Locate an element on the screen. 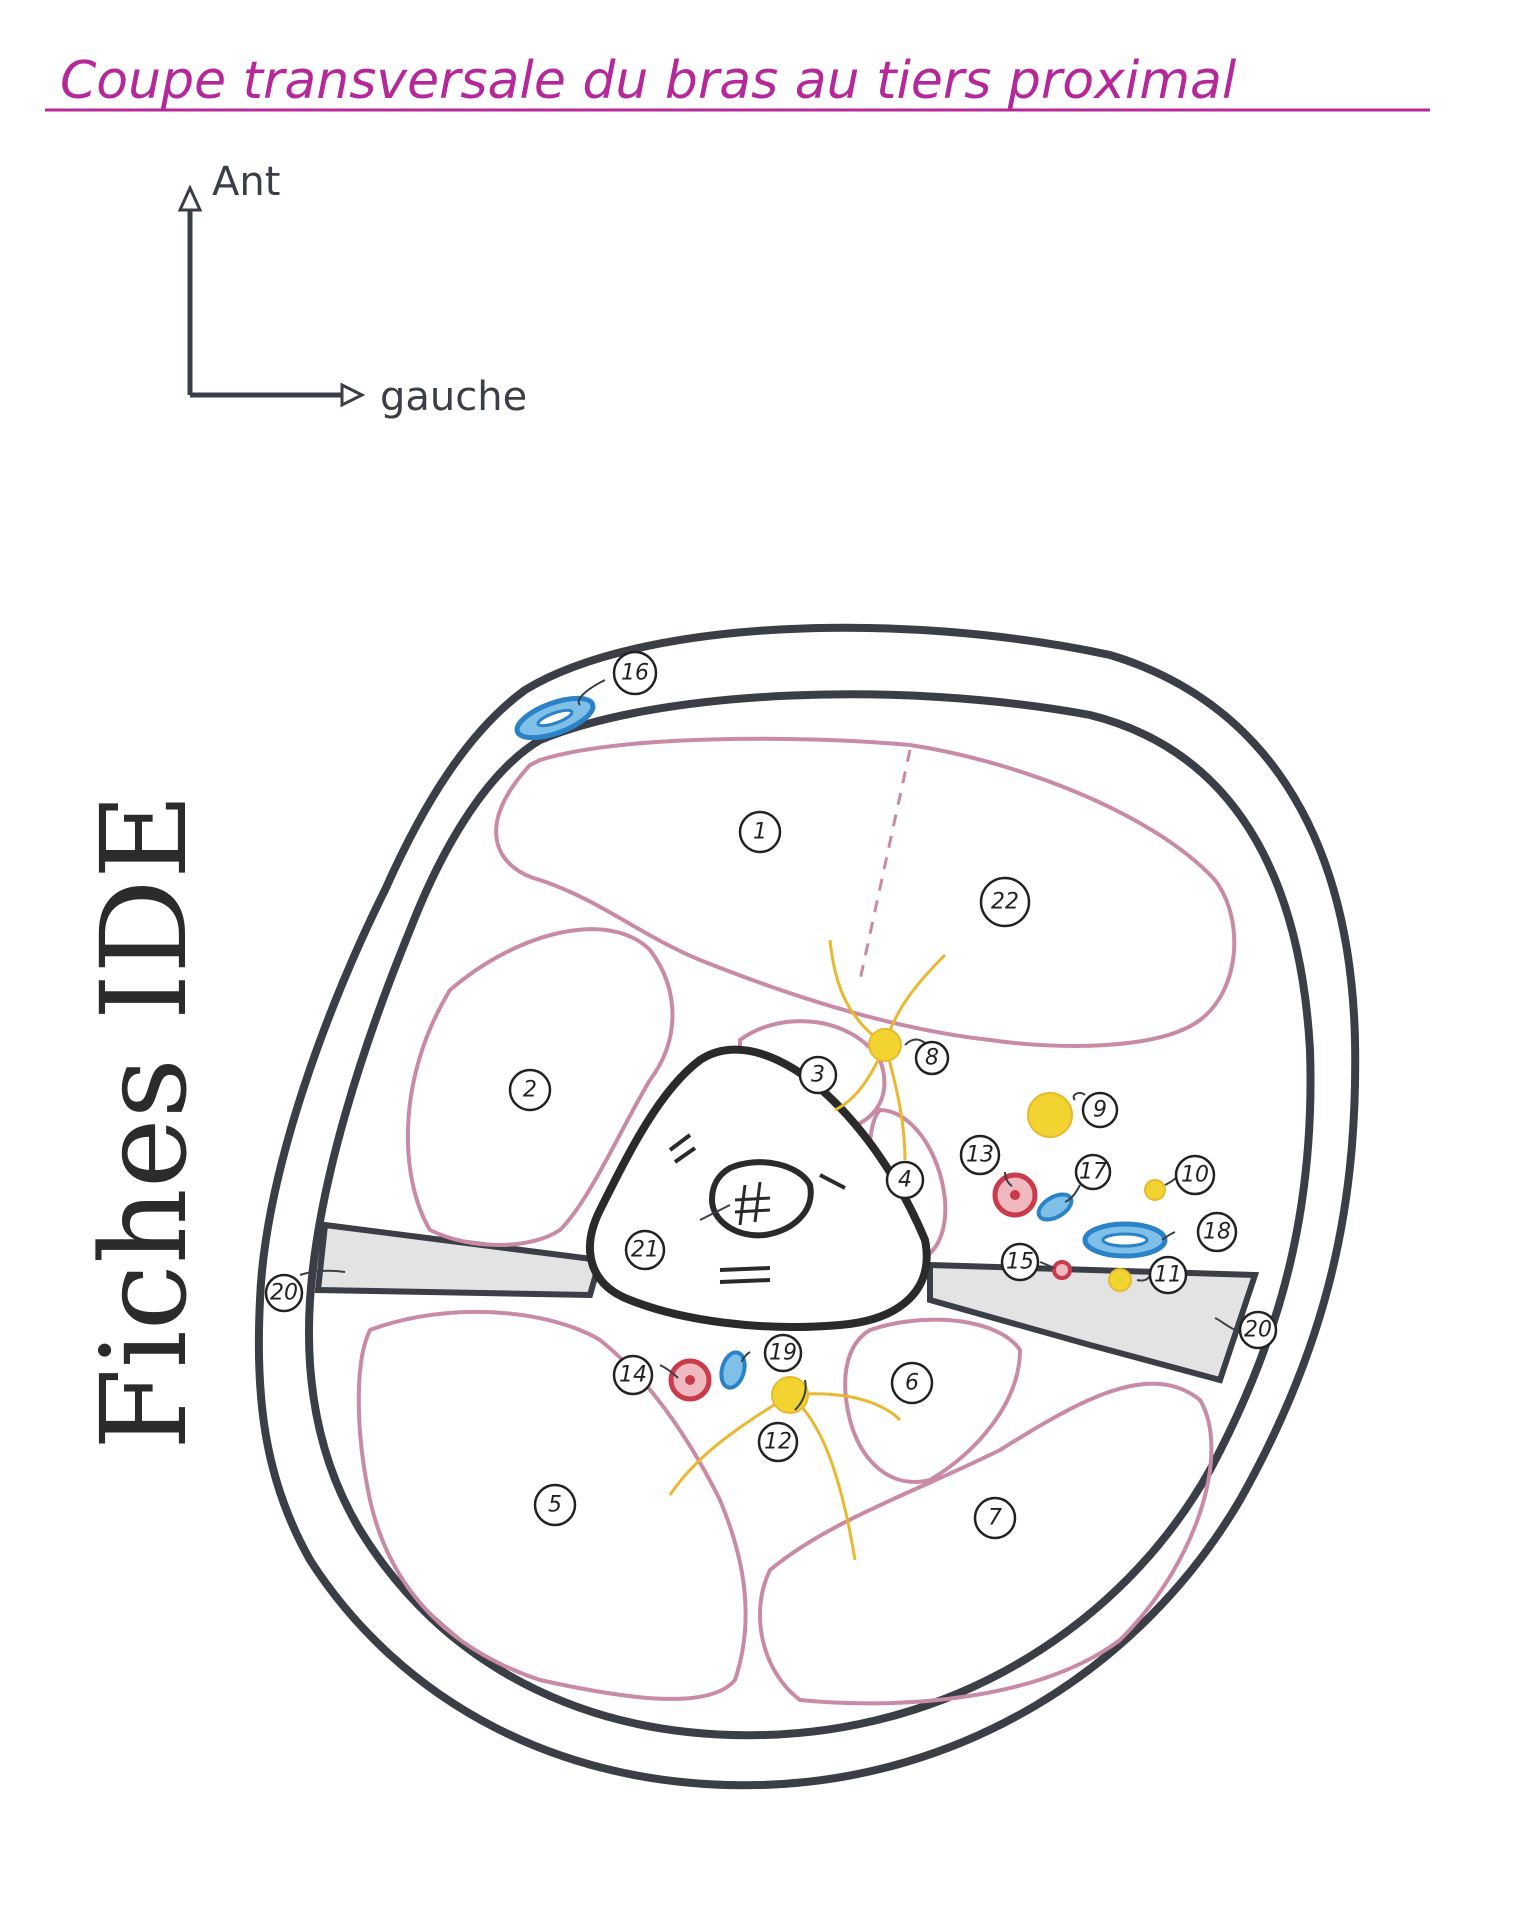 This screenshot has height=1920, width=1528. svg-text: 21 is located at coordinates (645, 1250).